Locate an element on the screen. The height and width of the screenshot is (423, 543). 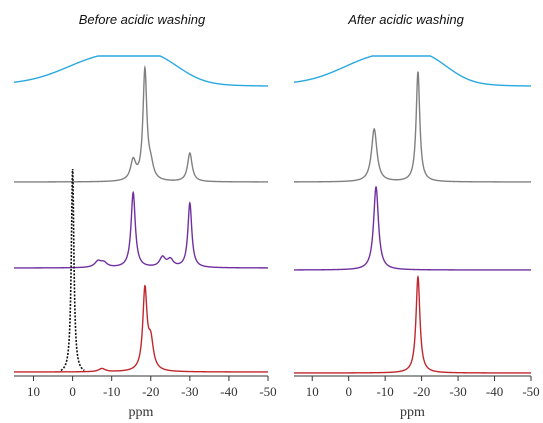
panel-title-after: After acidic washing is located at coordinates (405, 19).